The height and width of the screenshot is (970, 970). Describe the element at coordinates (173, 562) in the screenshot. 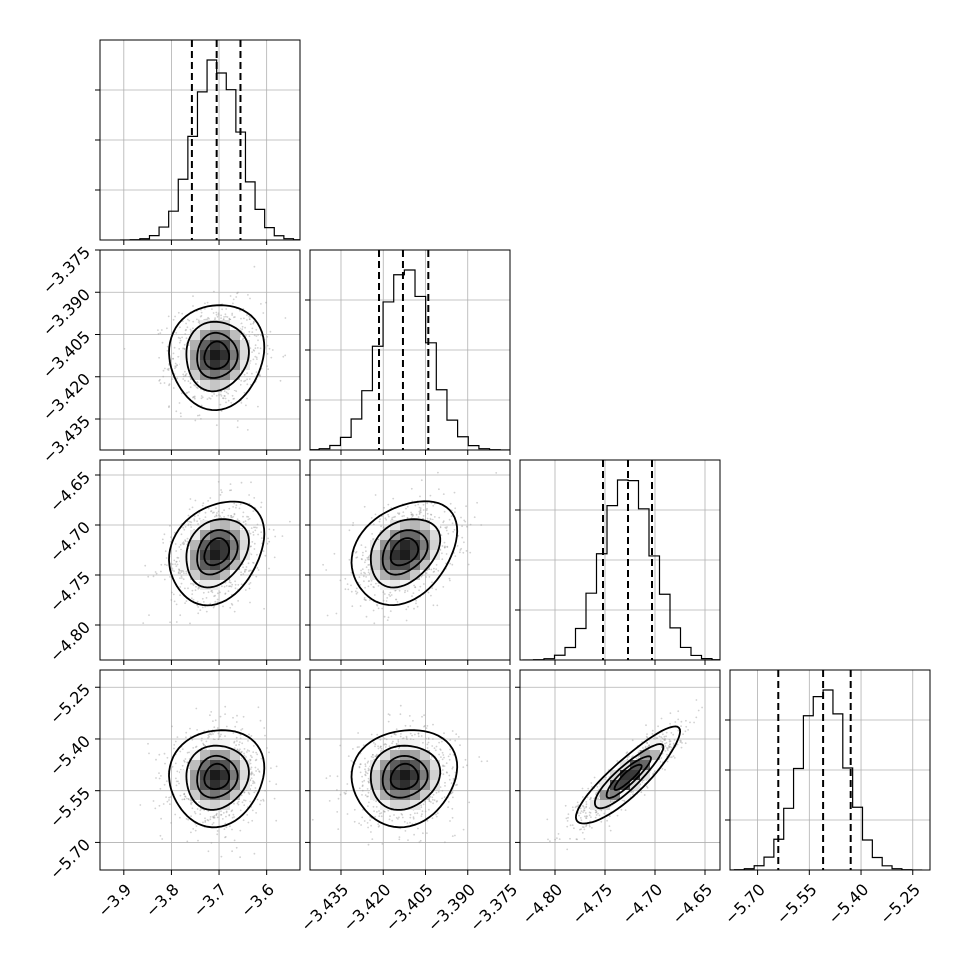

I see `panel-2-0: −4.80−4.75−4.70−4.65` at that location.